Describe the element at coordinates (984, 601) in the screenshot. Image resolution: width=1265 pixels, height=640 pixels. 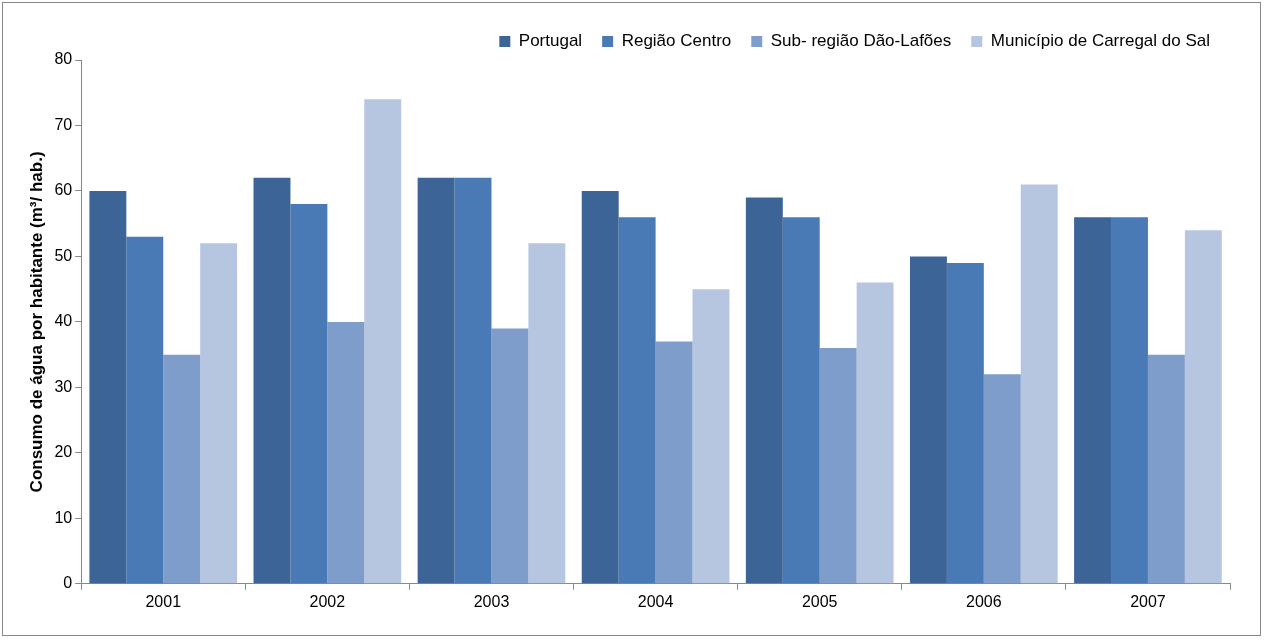
I see `x-tick-label: 2006` at that location.